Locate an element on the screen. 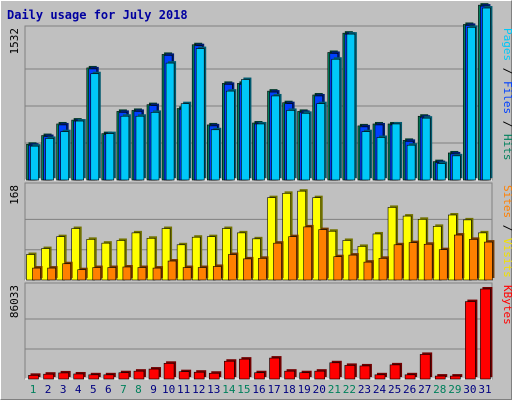 The height and width of the screenshot is (401, 512). x-tick-label: 20 is located at coordinates (319, 389).